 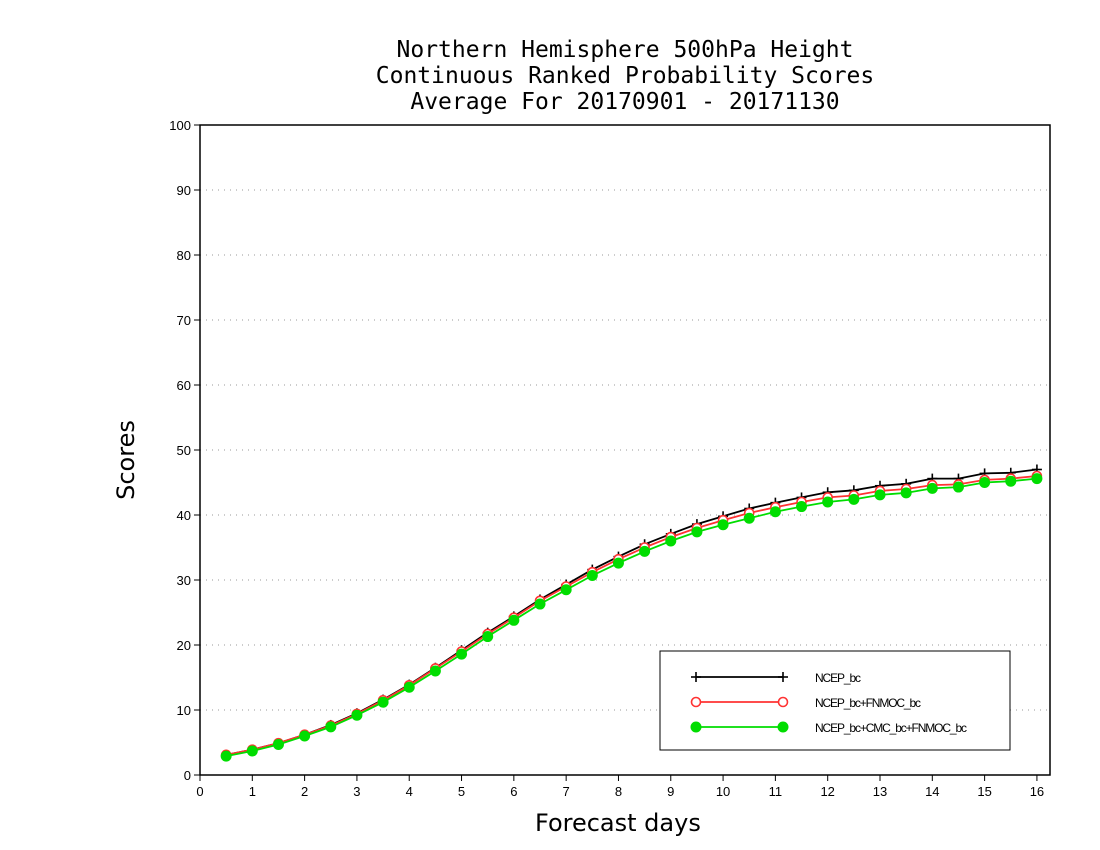 What do you see at coordinates (184, 710) in the screenshot?
I see `y-tick-label: 10` at bounding box center [184, 710].